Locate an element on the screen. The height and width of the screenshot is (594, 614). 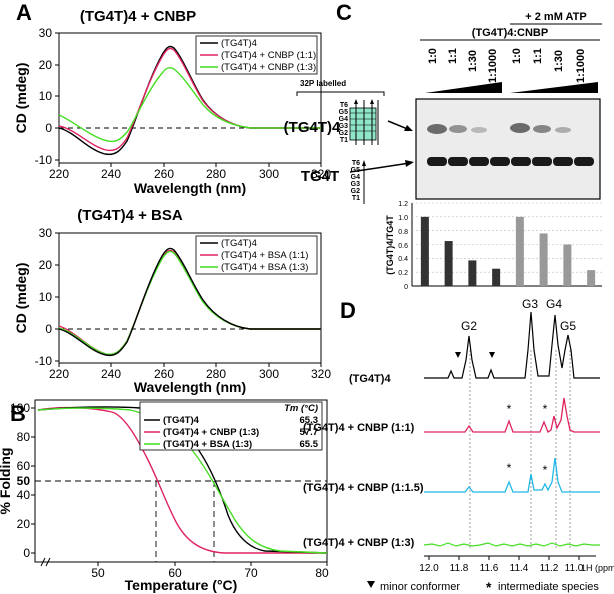
atp-label: + 2 mM ATP is located at coordinates (555, 17).